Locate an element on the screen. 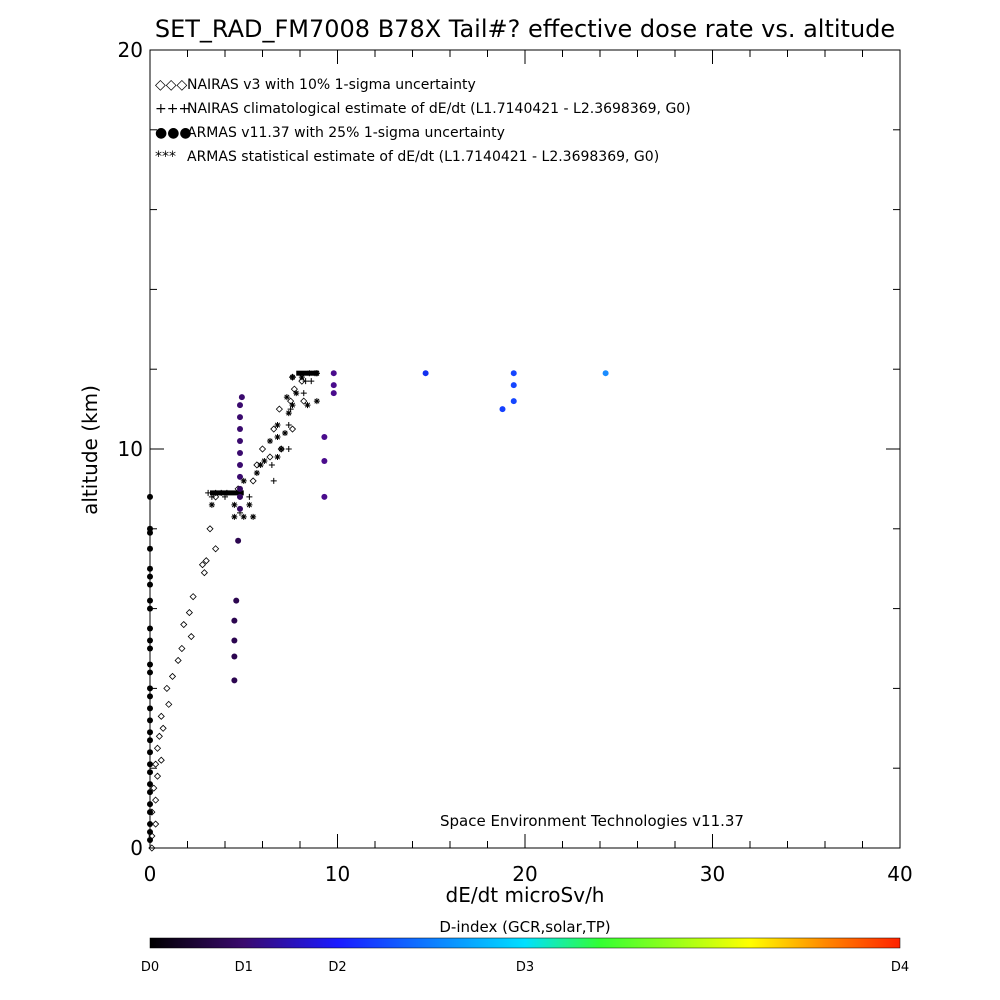 This screenshot has width=1000, height=1000. y-tick-label: 10 is located at coordinates (130, 449).